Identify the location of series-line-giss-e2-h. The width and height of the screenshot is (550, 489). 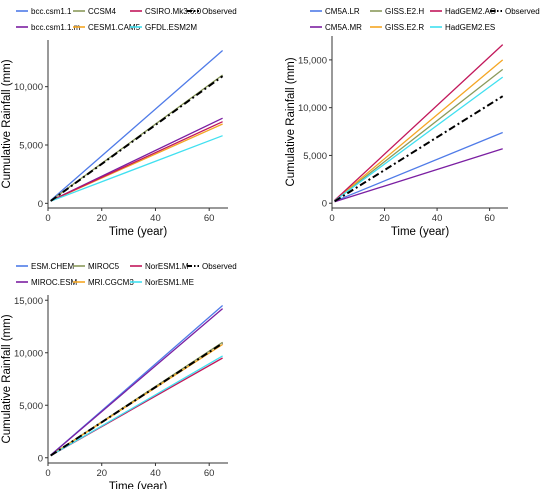
(419, 135).